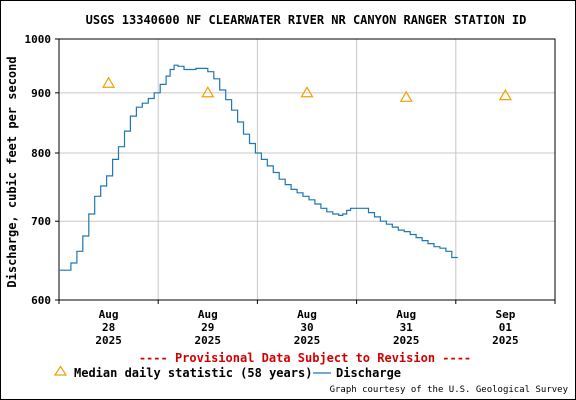  Describe the element at coordinates (41, 153) in the screenshot. I see `y-tick-label: 800` at that location.